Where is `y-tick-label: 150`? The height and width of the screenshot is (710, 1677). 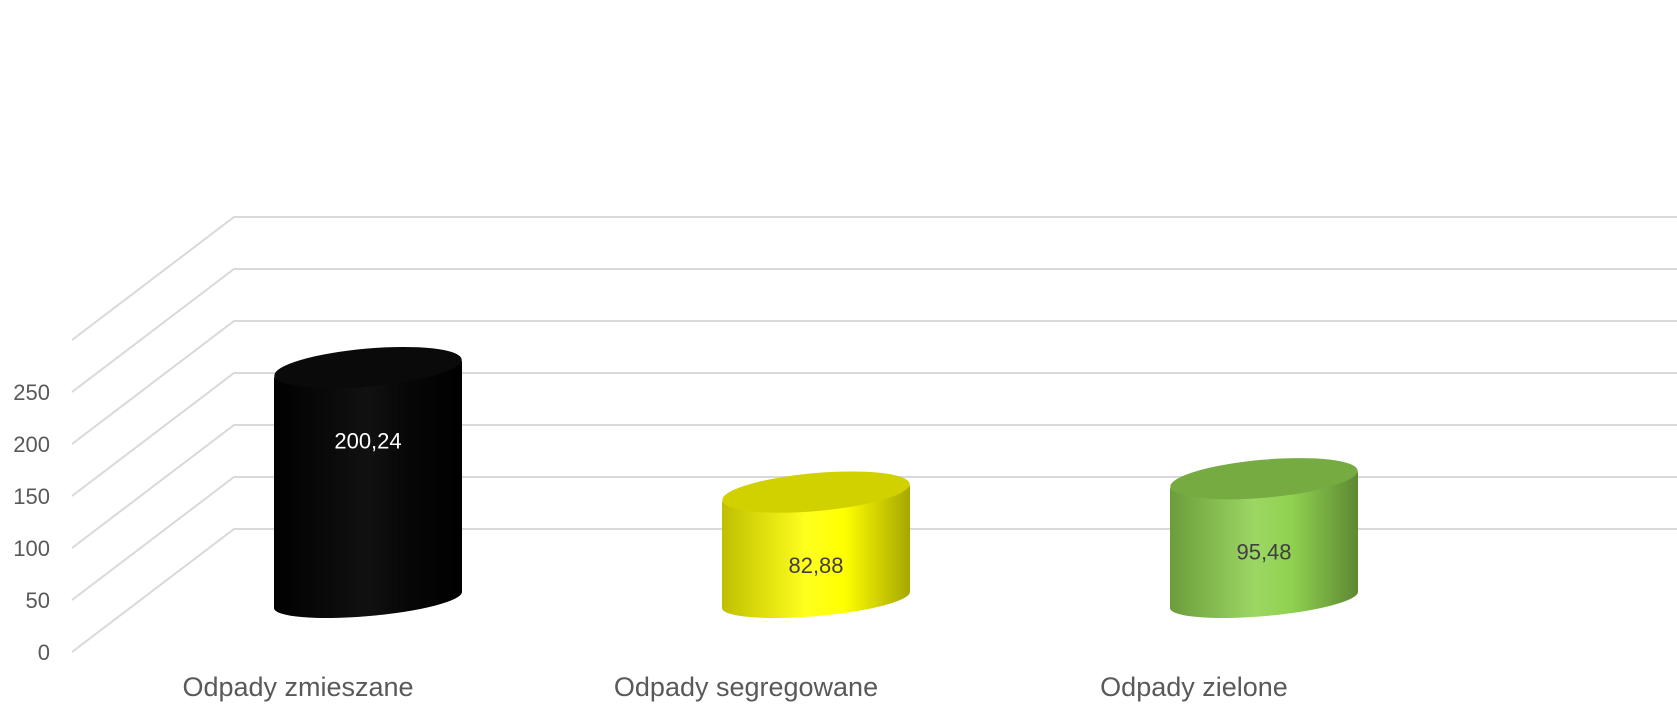
y-tick-label: 150 is located at coordinates (31, 496).